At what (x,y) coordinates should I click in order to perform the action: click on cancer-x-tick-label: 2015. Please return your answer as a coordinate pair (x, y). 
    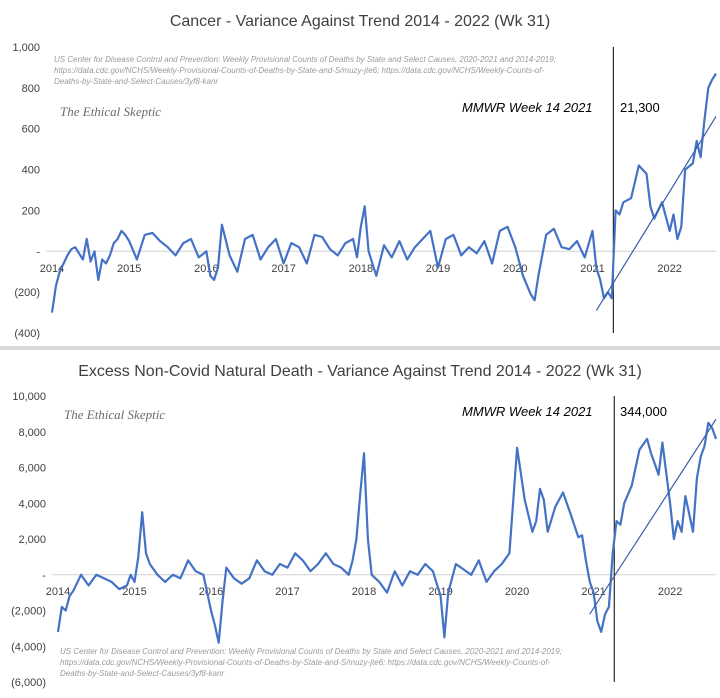
    Looking at the image, I should click on (129, 269).